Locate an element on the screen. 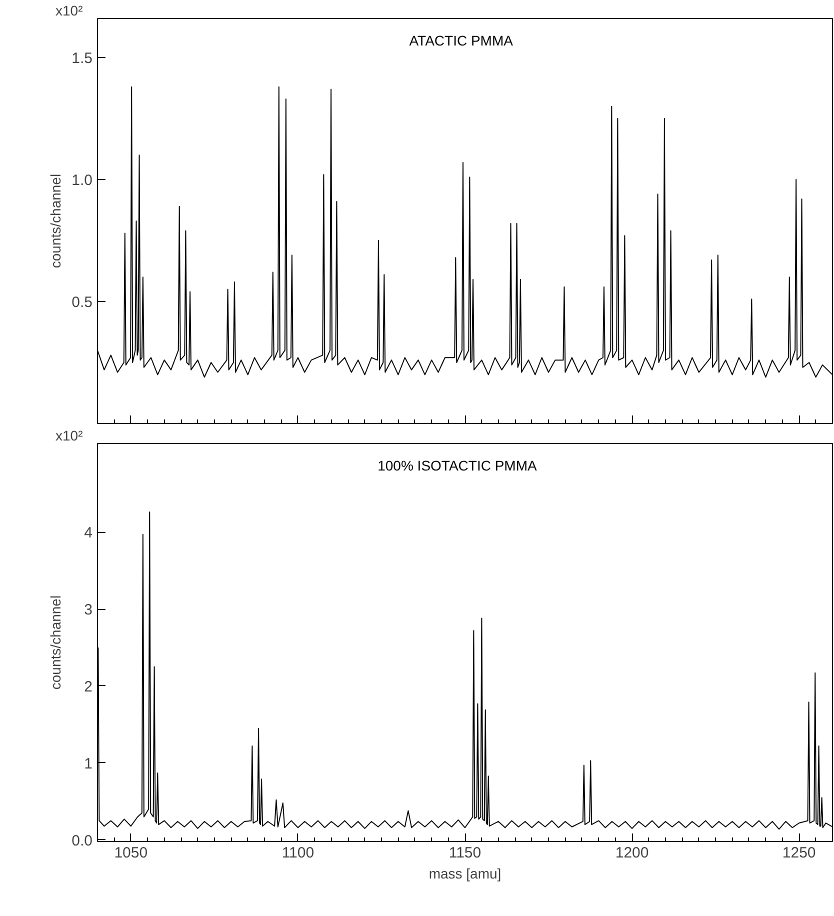  y-tick-label: 0.0 is located at coordinates (82, 841).